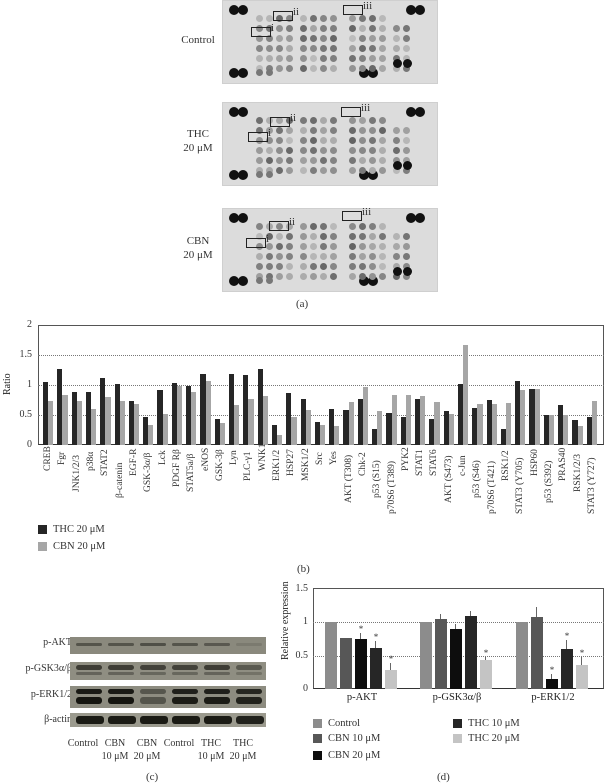 The height and width of the screenshot is (784, 610). Describe the element at coordinates (458, 622) in the screenshot. I see `gridline` at that location.